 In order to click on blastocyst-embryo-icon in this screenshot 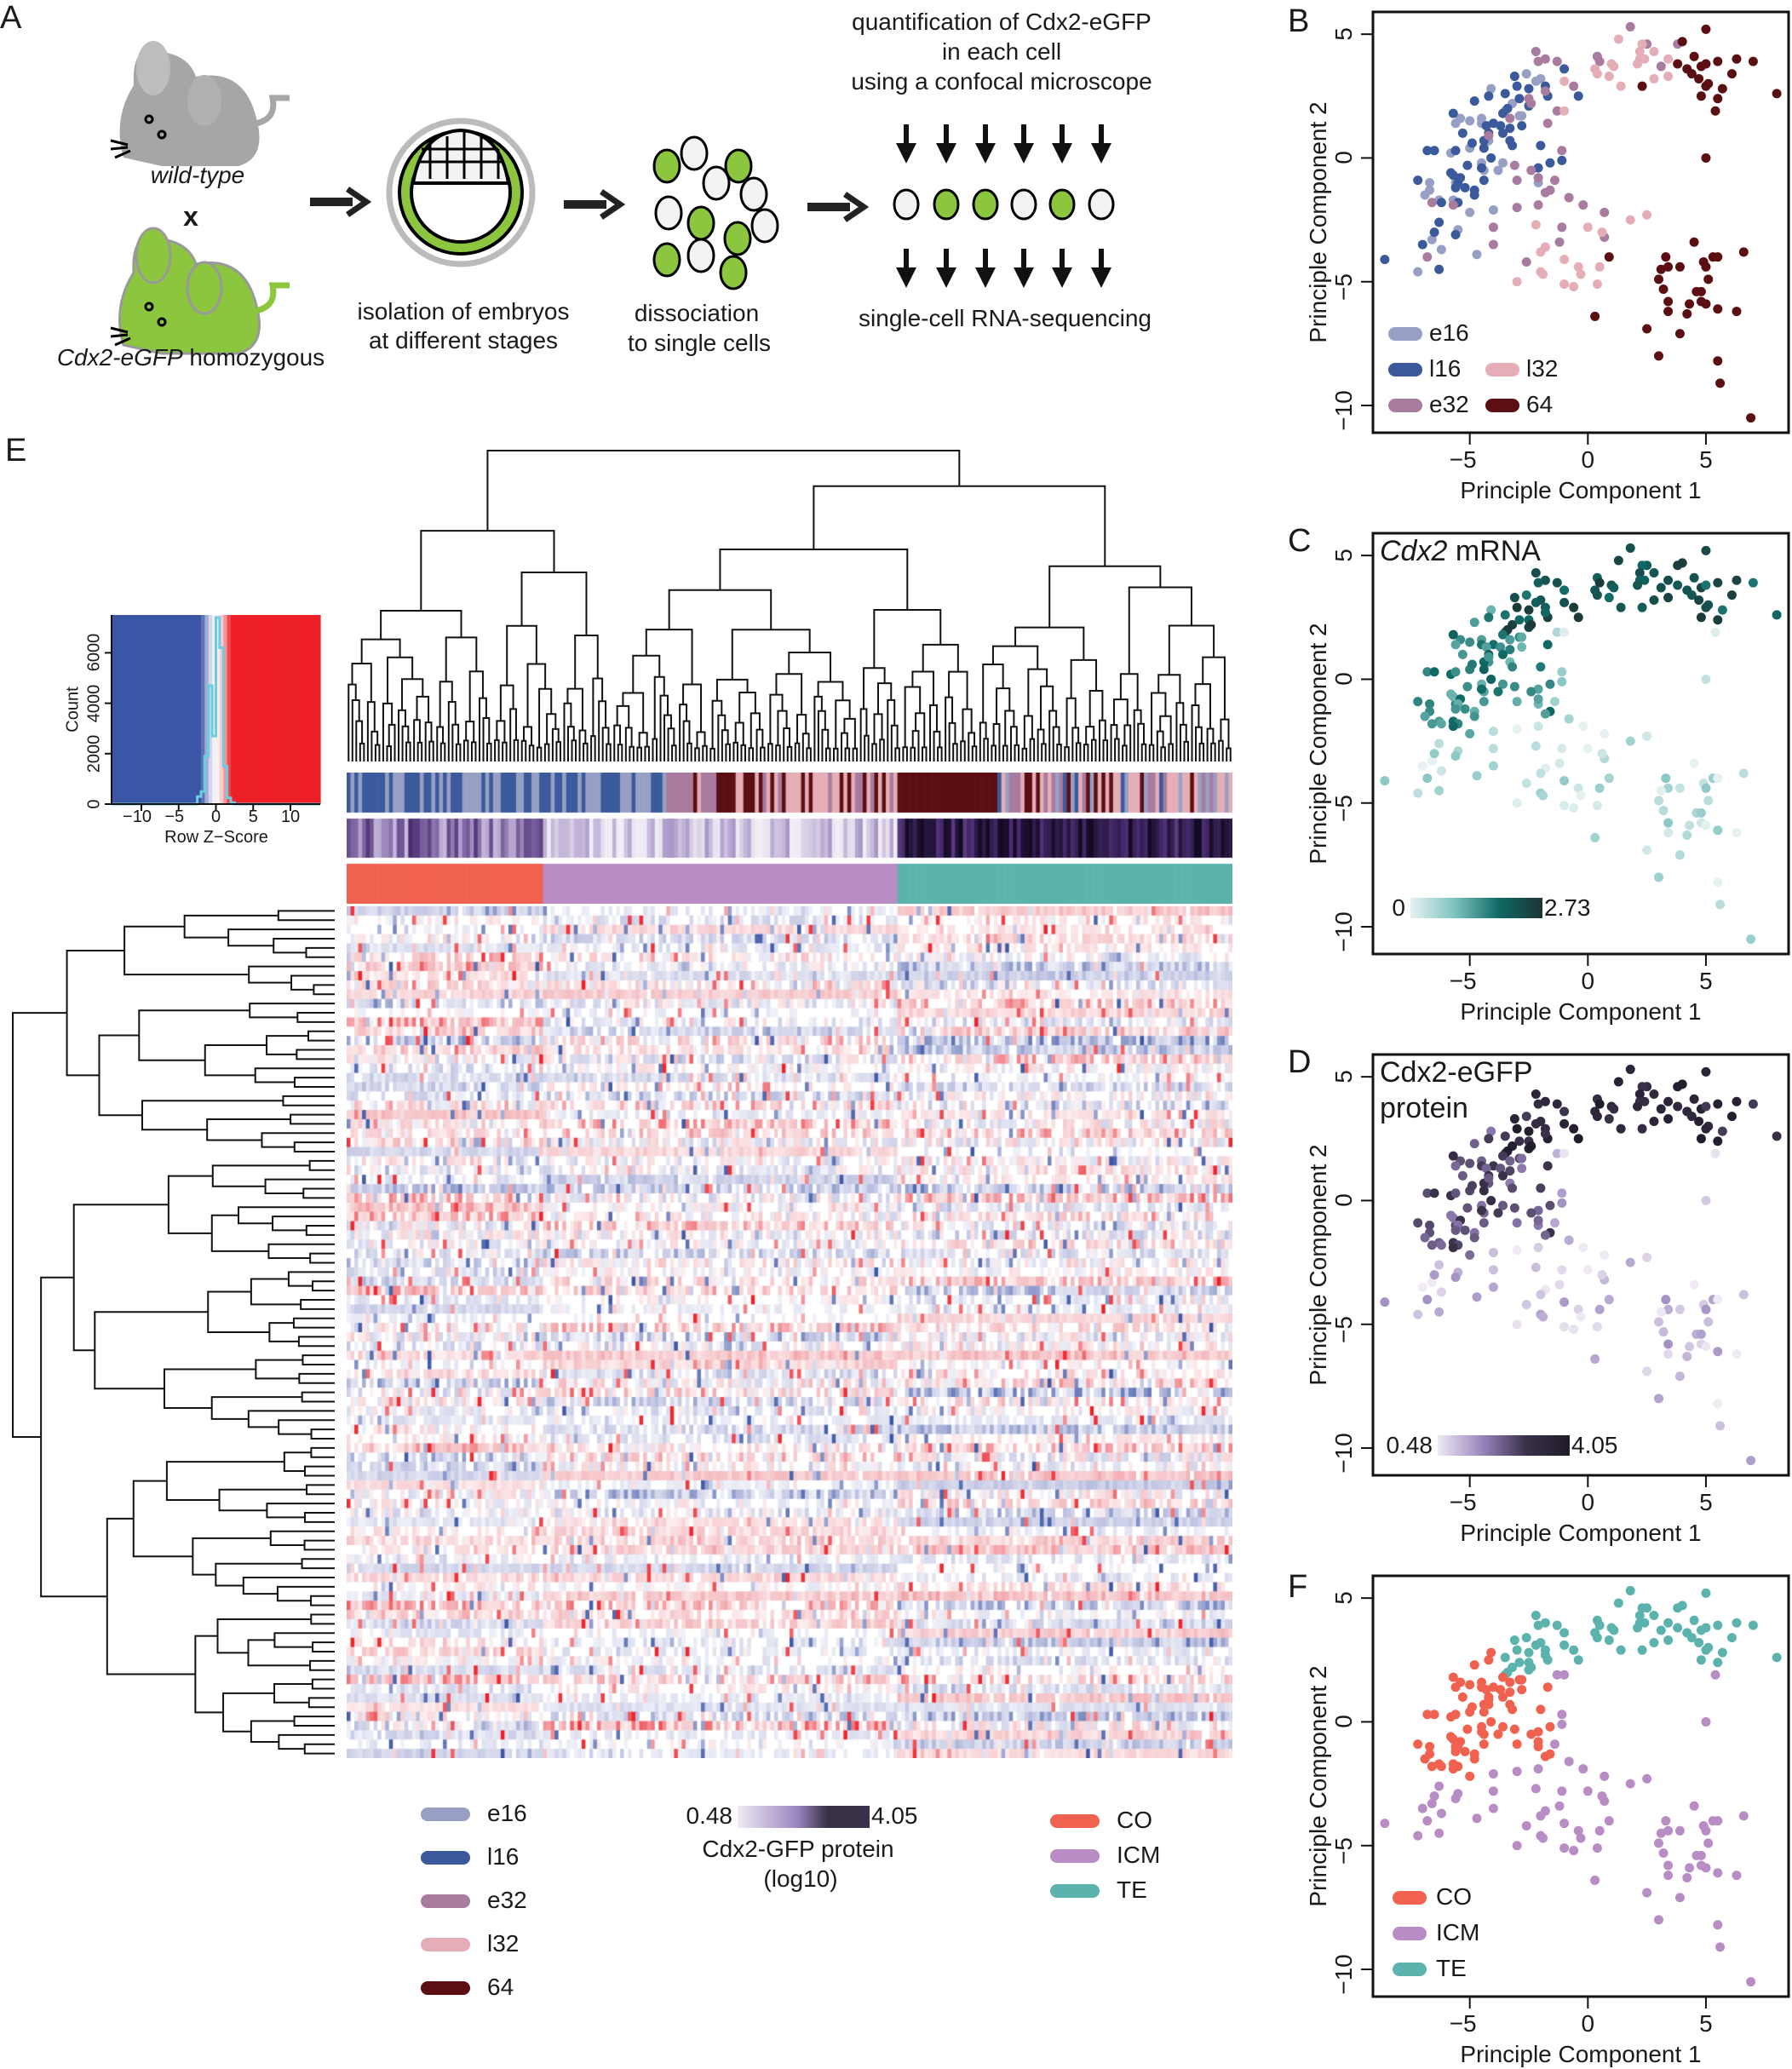, I will do `click(461, 192)`.